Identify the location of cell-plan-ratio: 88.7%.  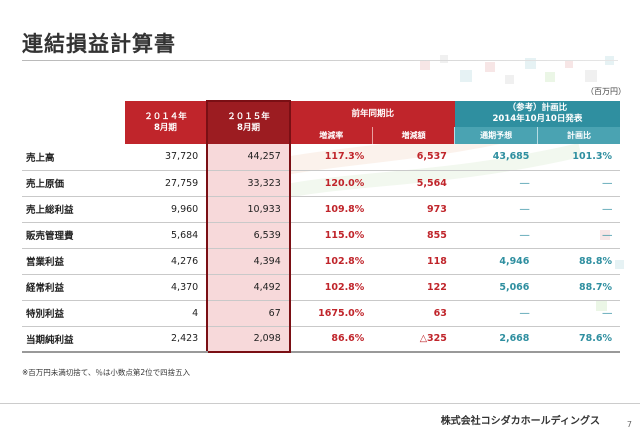
(578, 287).